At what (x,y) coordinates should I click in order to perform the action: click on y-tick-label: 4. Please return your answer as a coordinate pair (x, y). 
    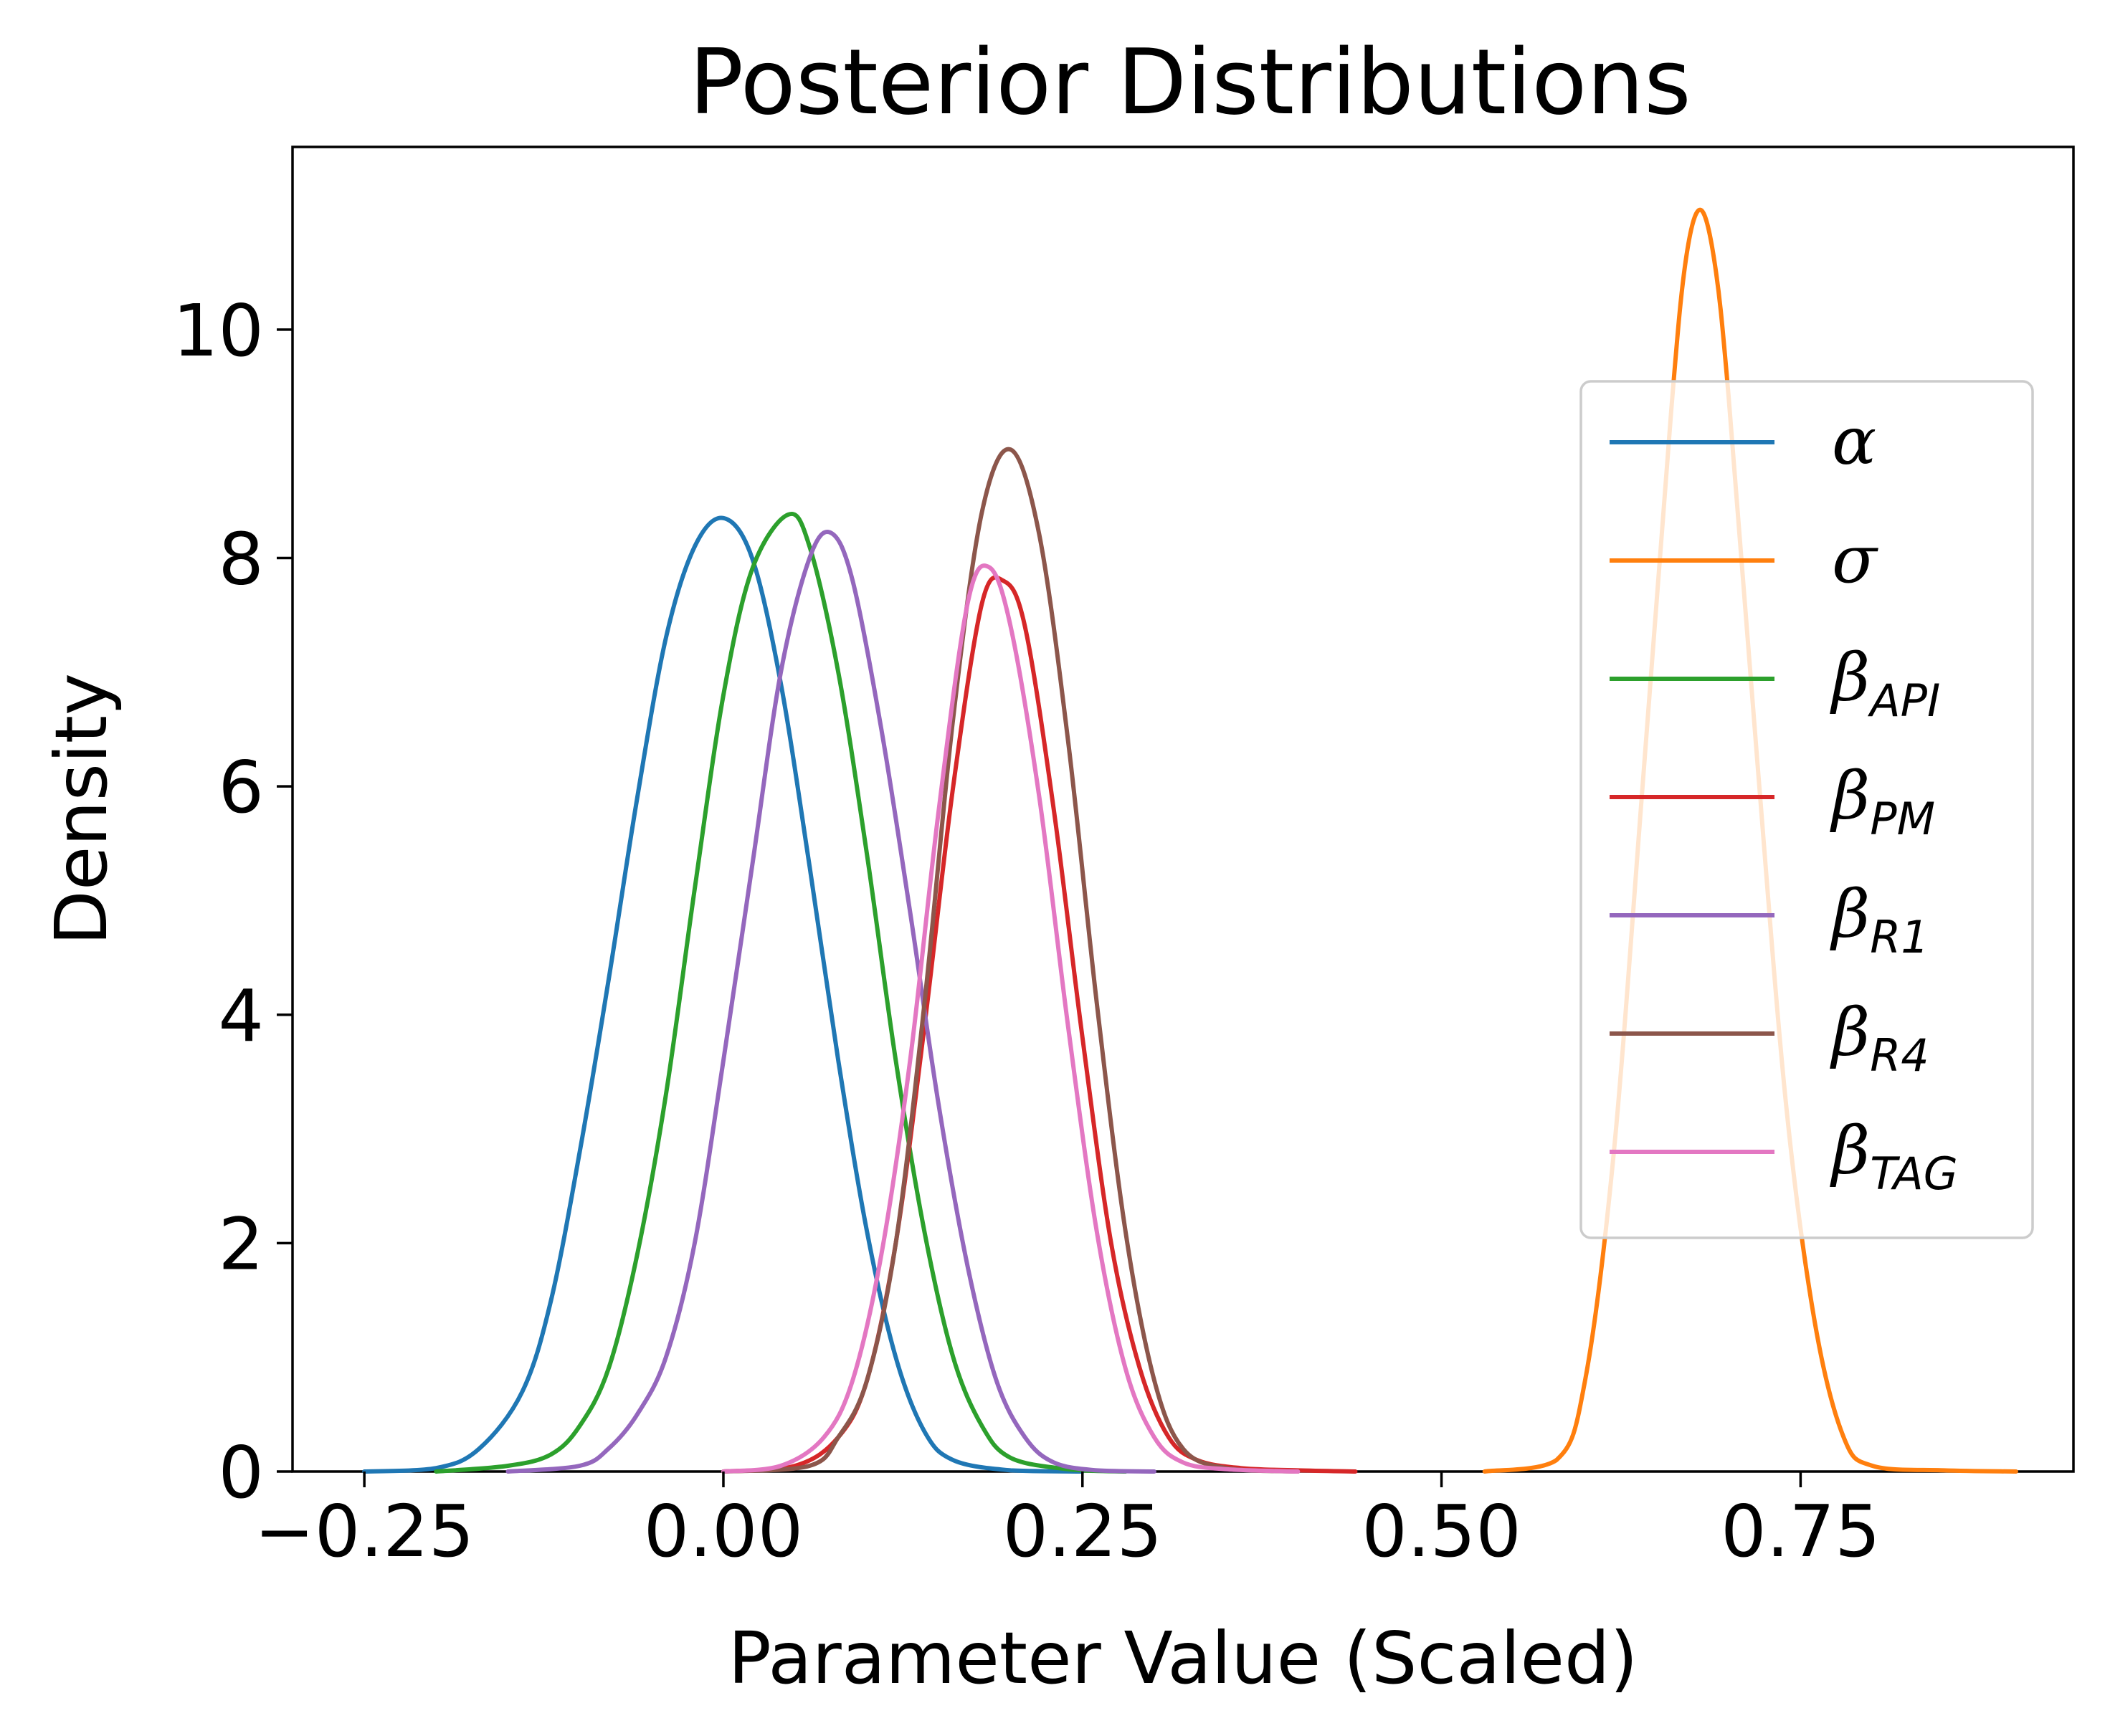
    Looking at the image, I should click on (241, 1016).